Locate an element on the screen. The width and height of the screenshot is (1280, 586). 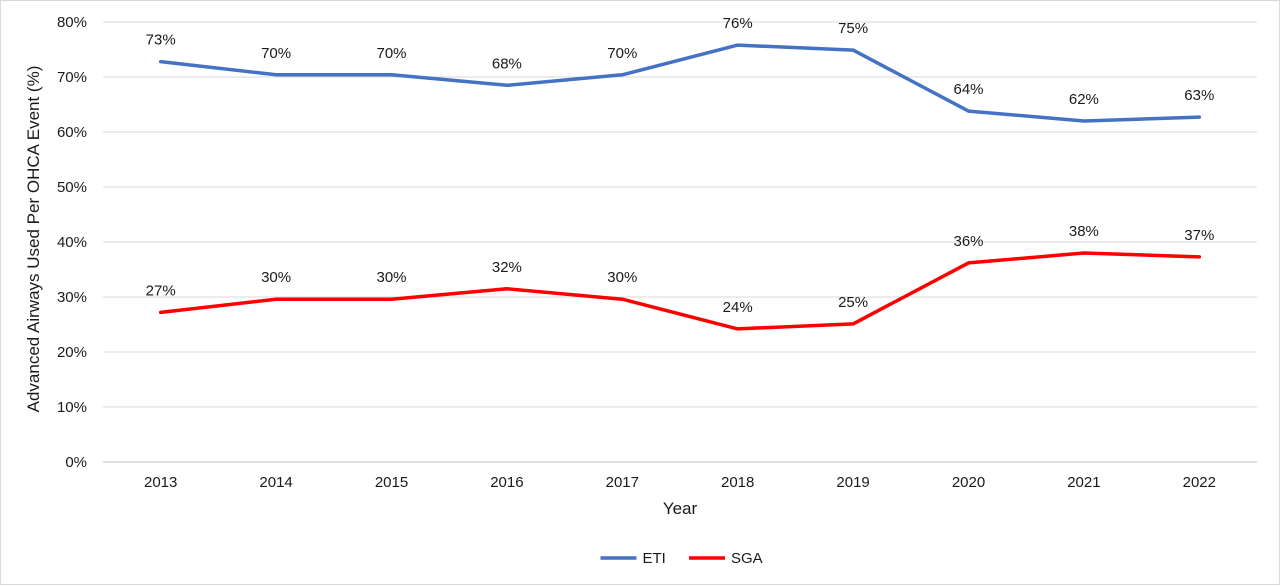
data-label-eti: 62% is located at coordinates (1084, 99).